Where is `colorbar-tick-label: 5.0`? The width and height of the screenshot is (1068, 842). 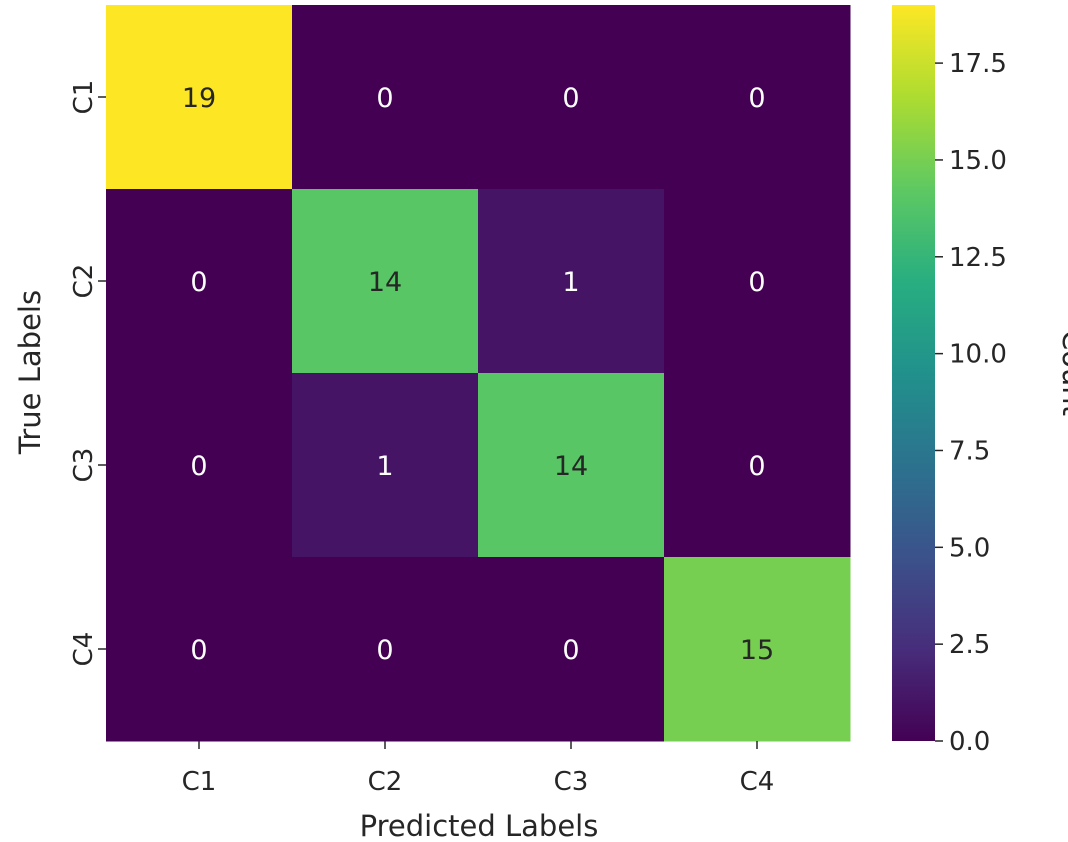 colorbar-tick-label: 5.0 is located at coordinates (969, 548).